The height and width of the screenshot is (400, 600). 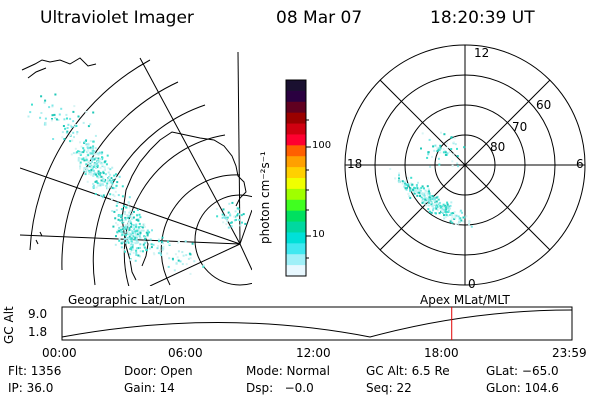 I want to click on mlat-label-60: 60, so click(x=544, y=105).